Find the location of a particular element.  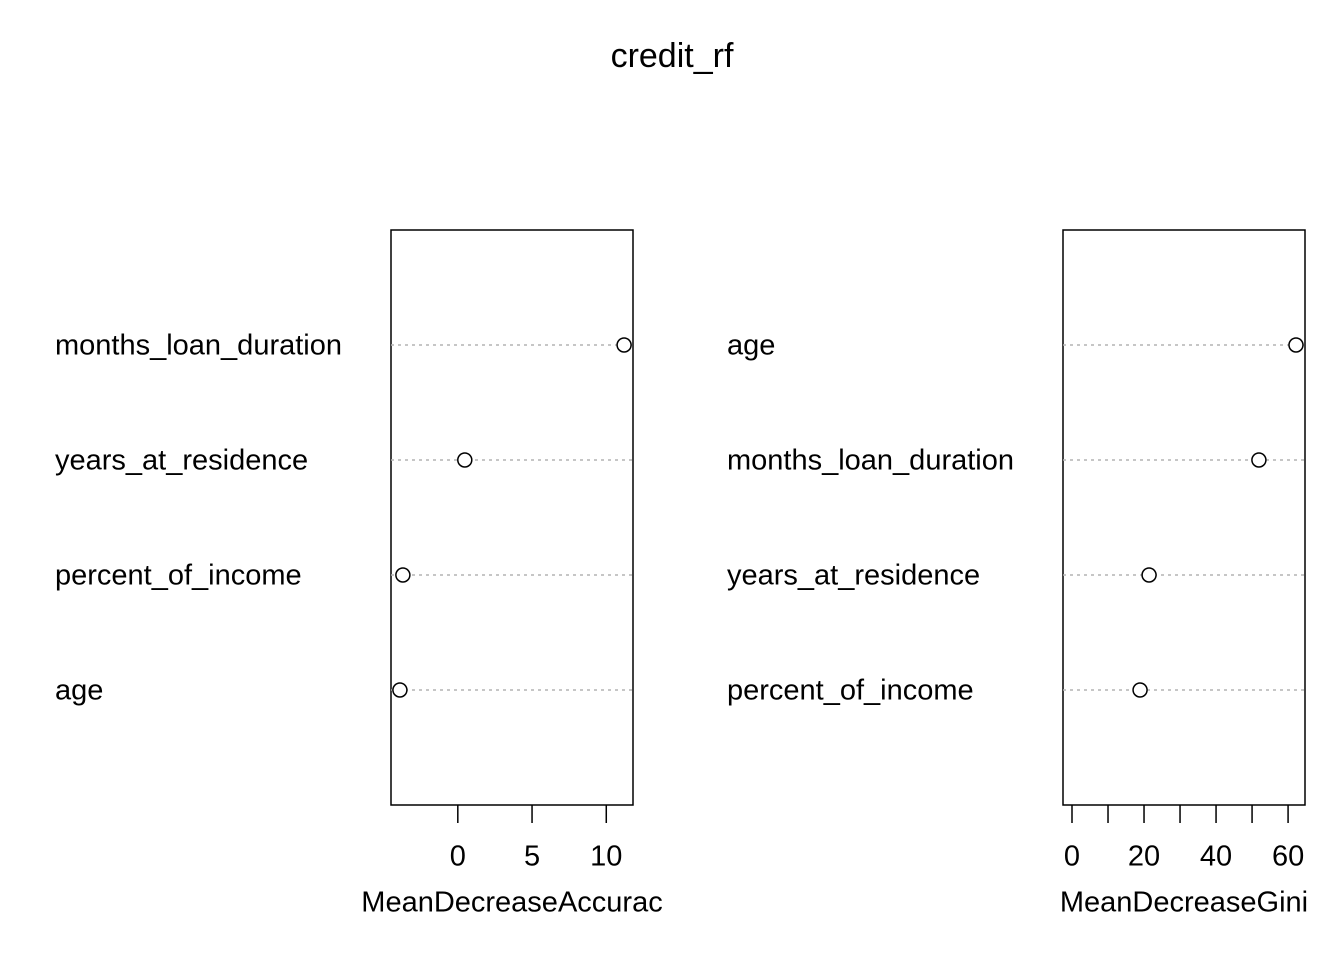

x-tick-label: 60 is located at coordinates (1288, 857).